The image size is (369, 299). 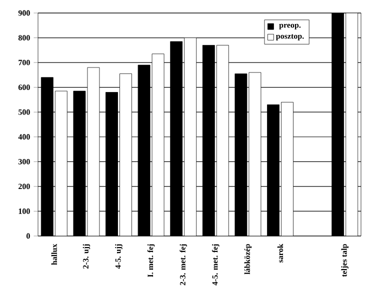 I want to click on x-tick-label: hallux, so click(x=54, y=254).